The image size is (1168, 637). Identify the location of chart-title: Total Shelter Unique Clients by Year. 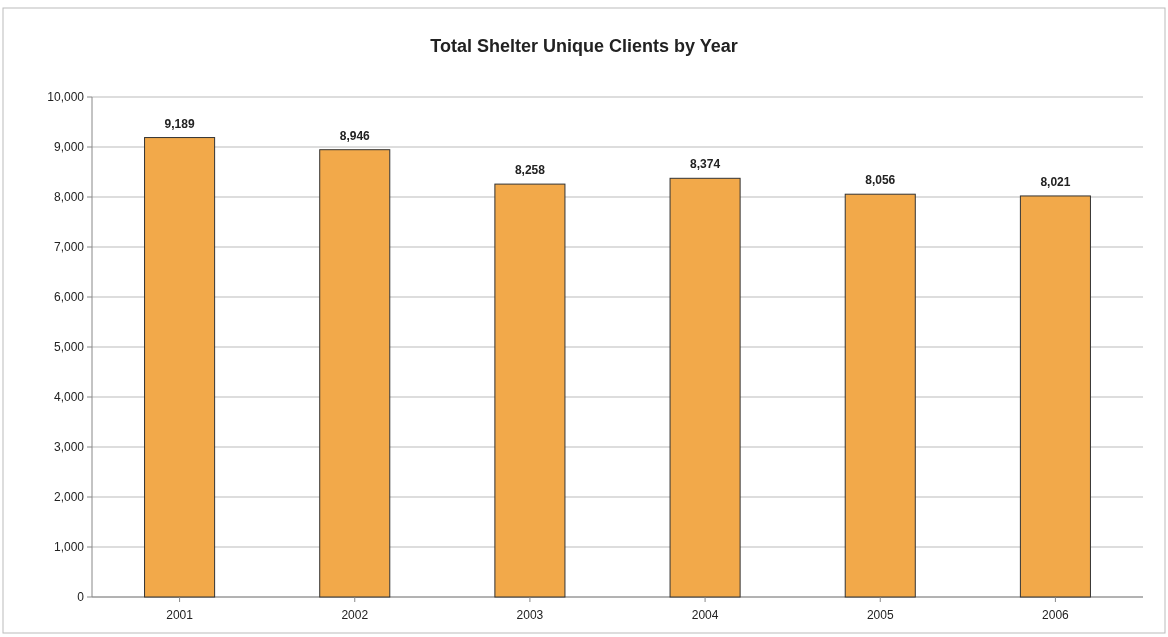
(584, 46).